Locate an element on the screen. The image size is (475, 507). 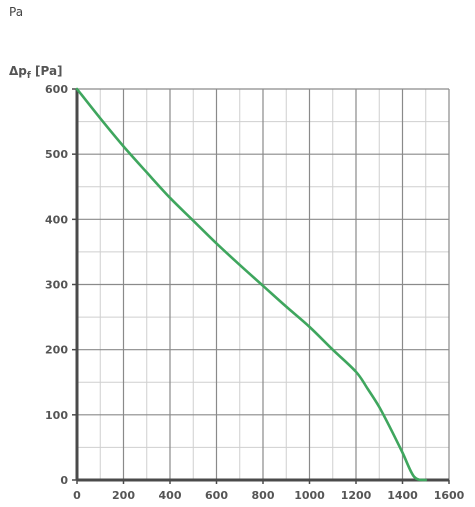
x-tick-label: 200 is located at coordinates (123, 495).